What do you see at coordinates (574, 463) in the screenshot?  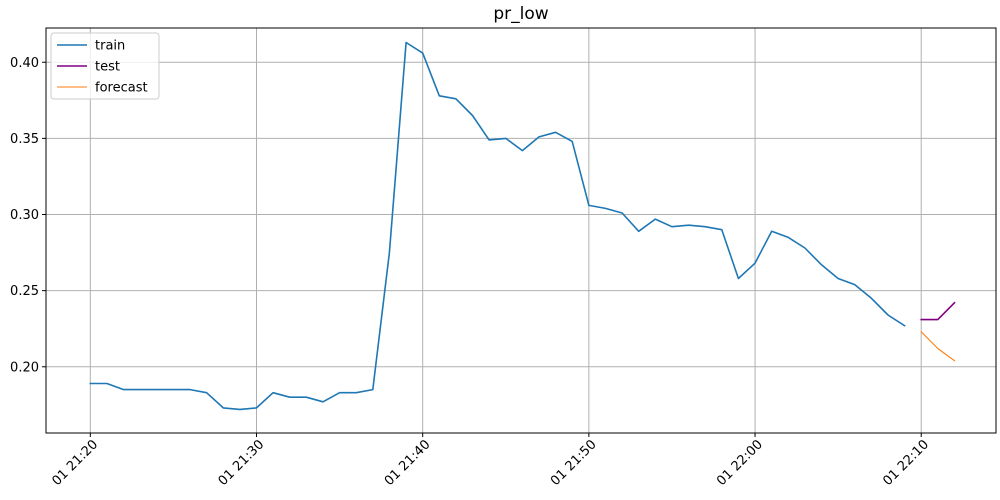 I see `x-tick-label: 01 21:50` at bounding box center [574, 463].